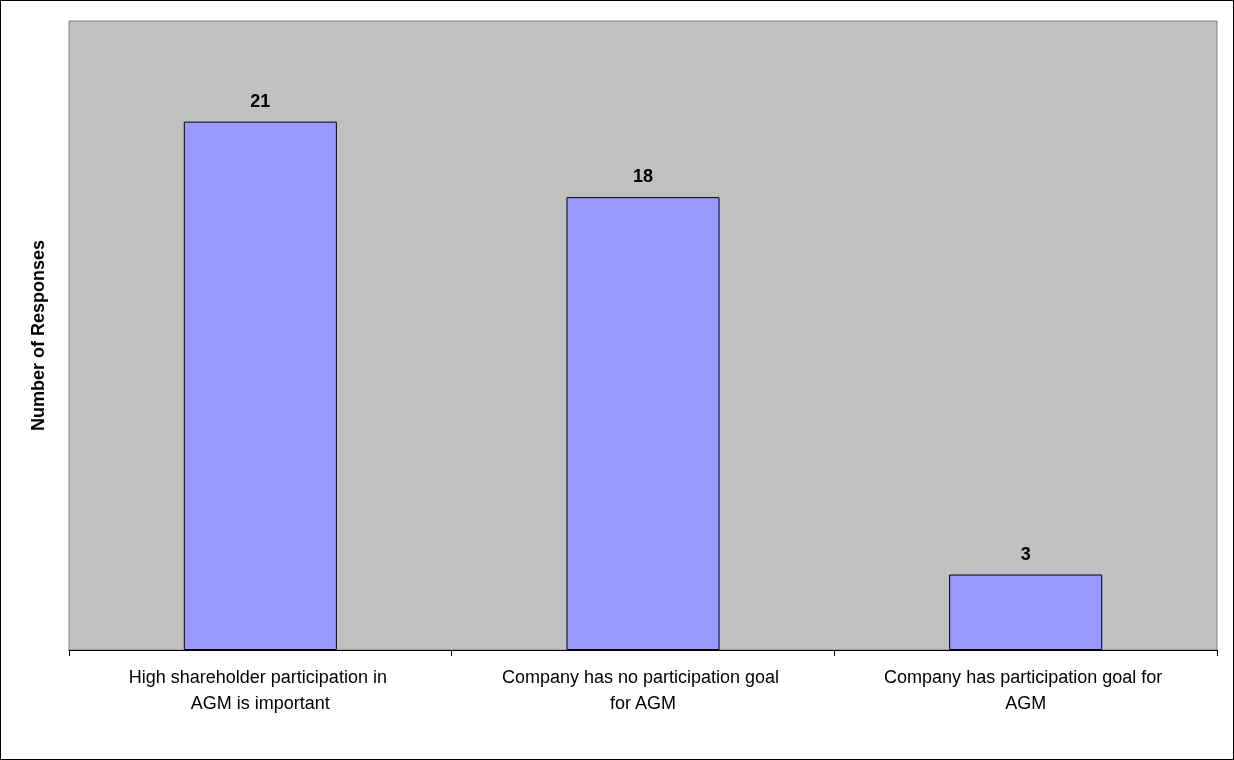  Describe the element at coordinates (260, 100) in the screenshot. I see `data-label: 21` at that location.